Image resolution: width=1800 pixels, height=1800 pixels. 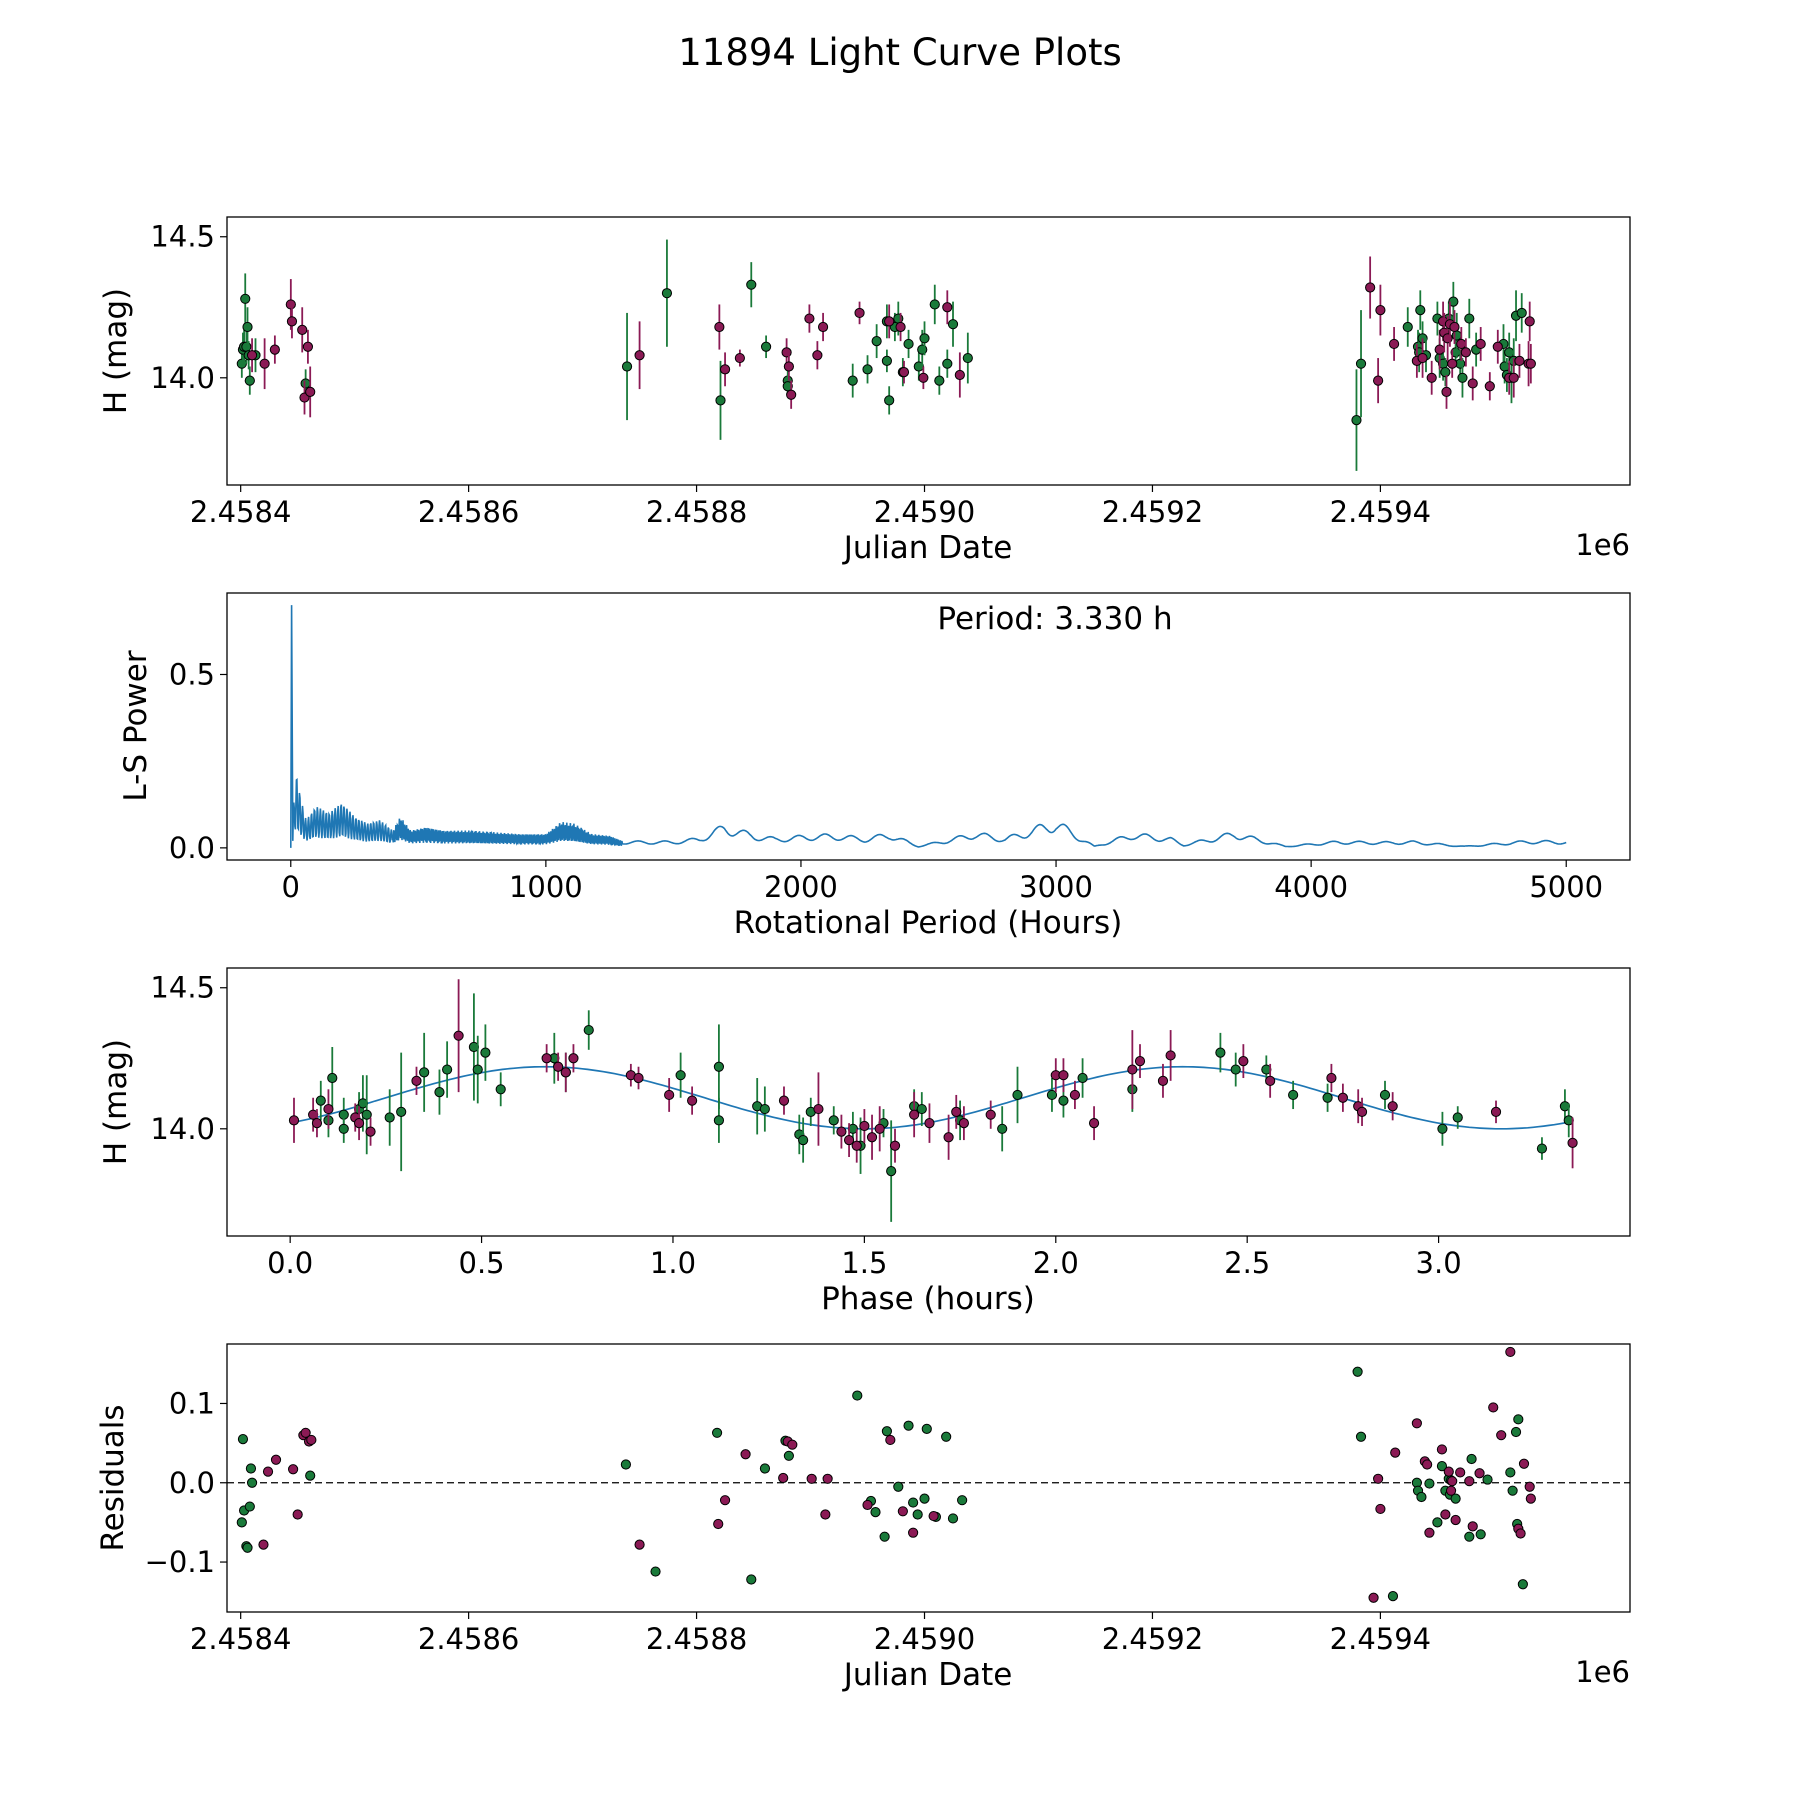 I want to click on lightcurve-offset-text: 1e6, so click(x=1602, y=545).